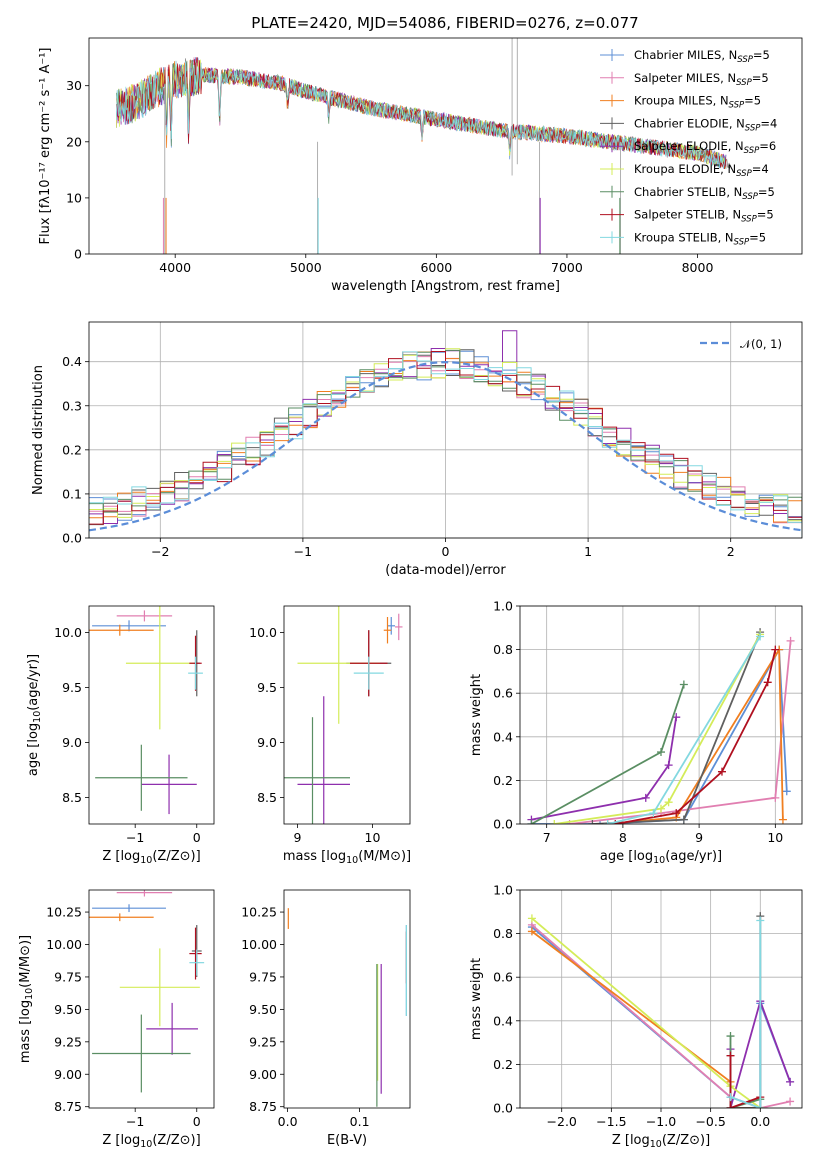  Describe the element at coordinates (697, 102) in the screenshot. I see `legend-label: Kroupa MILES, NSSP=5` at that location.